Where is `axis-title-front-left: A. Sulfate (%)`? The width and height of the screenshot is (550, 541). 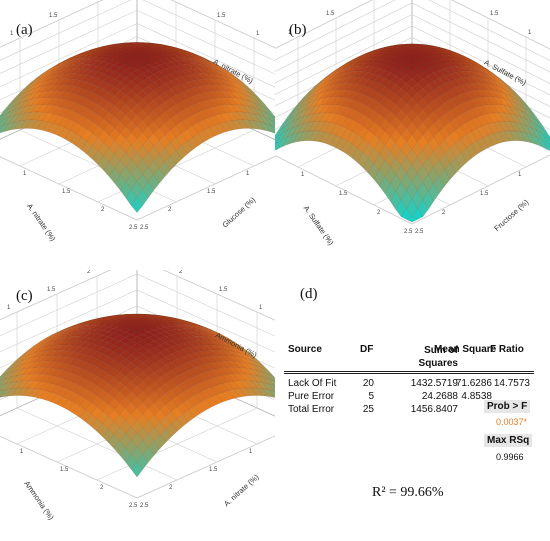 axis-title-front-left: A. Sulfate (%) is located at coordinates (319, 225).